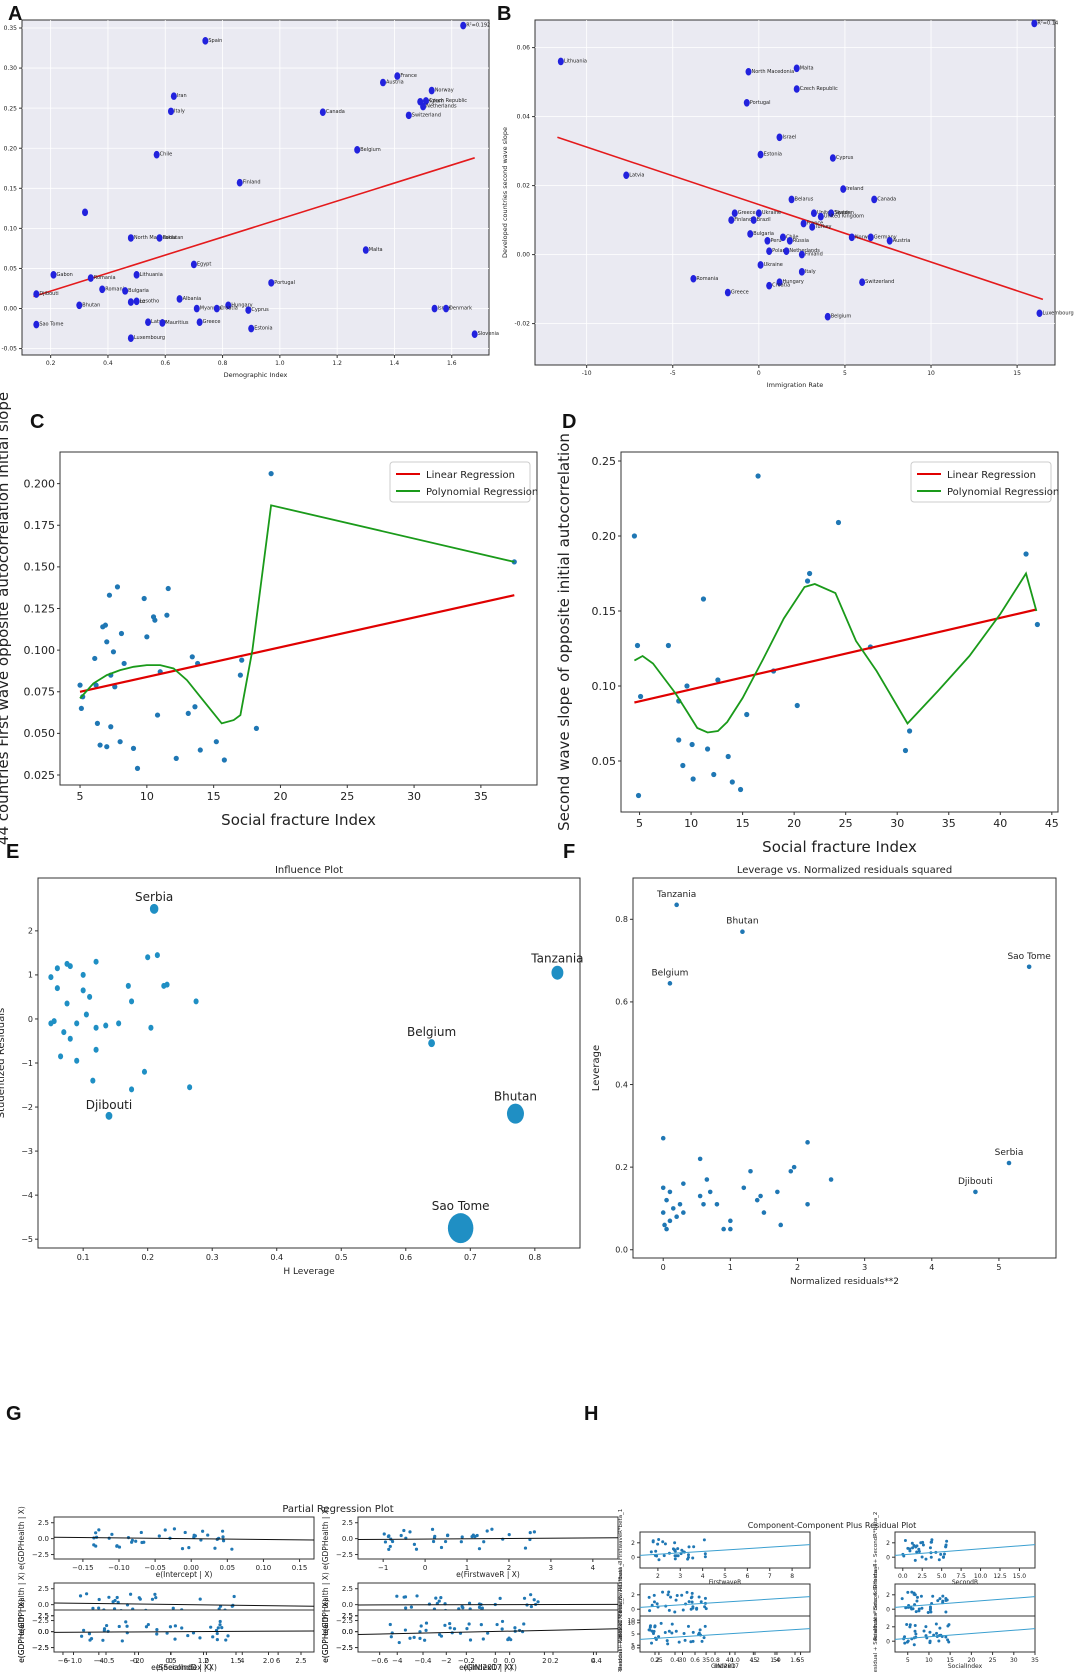 Image resolution: width=1086 pixels, height=1672 pixels. Describe the element at coordinates (470, 1257) in the screenshot. I see `panel-e-xtick-label: 0.7` at that location.